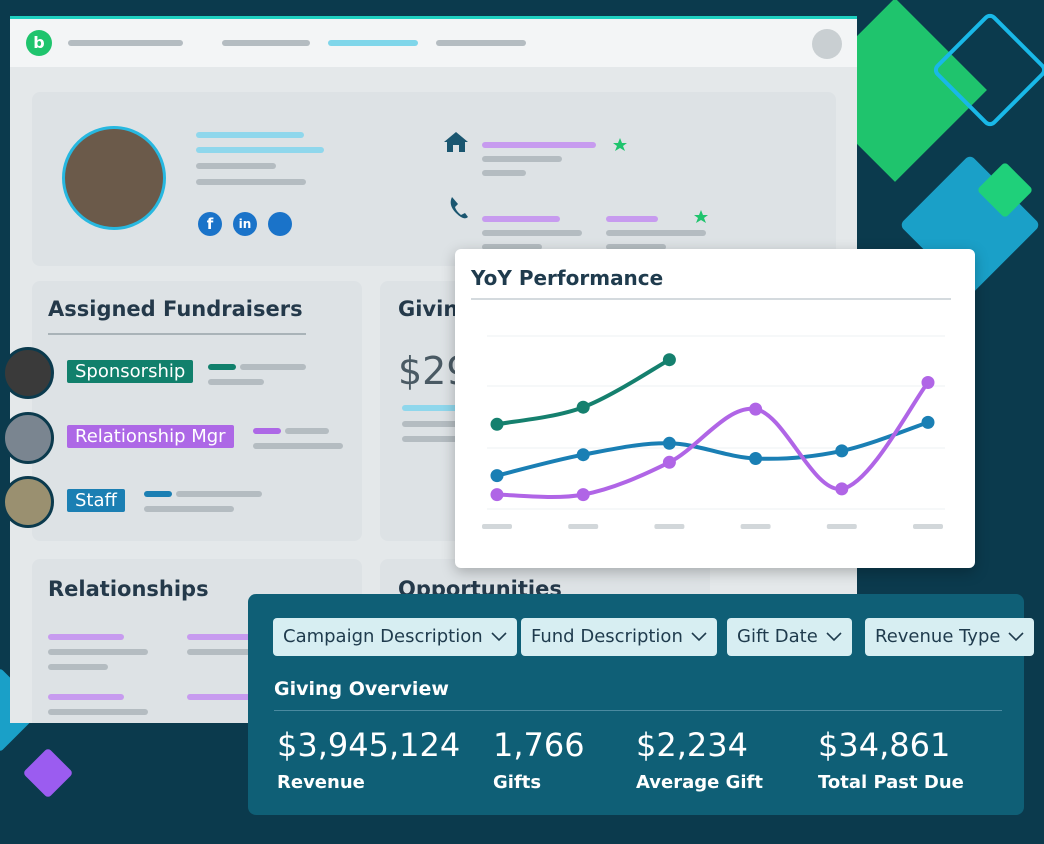 The height and width of the screenshot is (844, 1044). What do you see at coordinates (210, 224) in the screenshot?
I see `social-icon: f` at bounding box center [210, 224].